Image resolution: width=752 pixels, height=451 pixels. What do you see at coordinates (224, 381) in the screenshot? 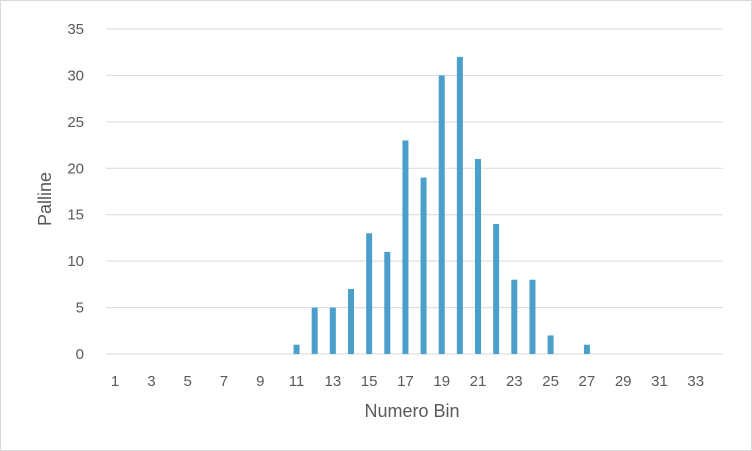
I see `x-tick-label: 7` at bounding box center [224, 381].